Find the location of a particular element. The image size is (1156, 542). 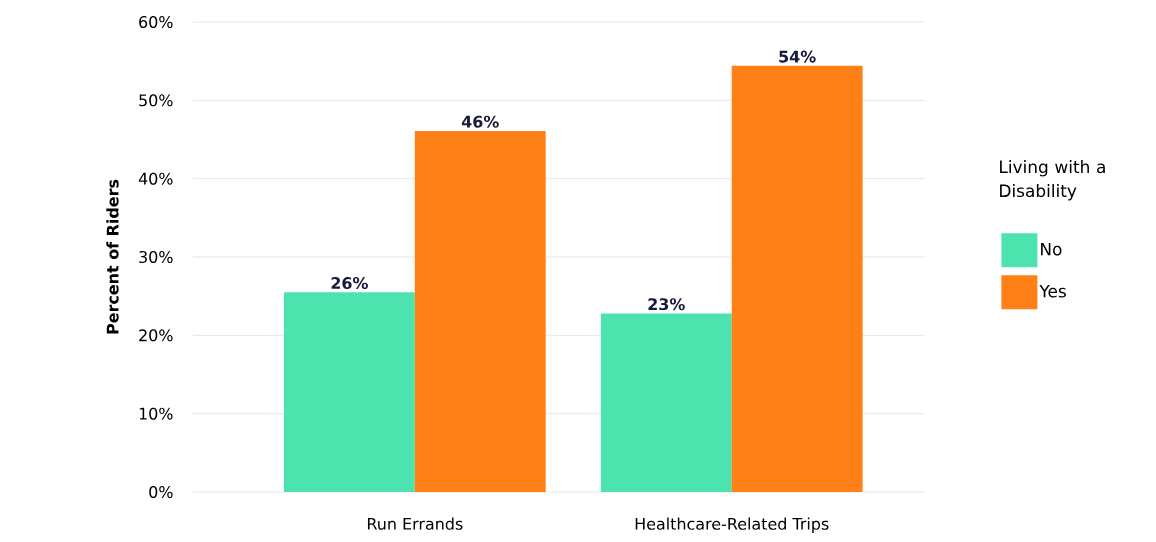

data-label: 23% is located at coordinates (666, 304).